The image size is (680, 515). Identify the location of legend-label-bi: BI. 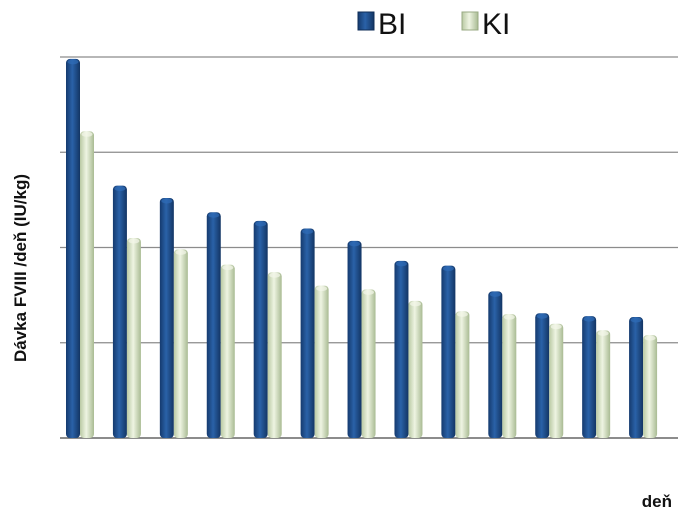
(392, 24).